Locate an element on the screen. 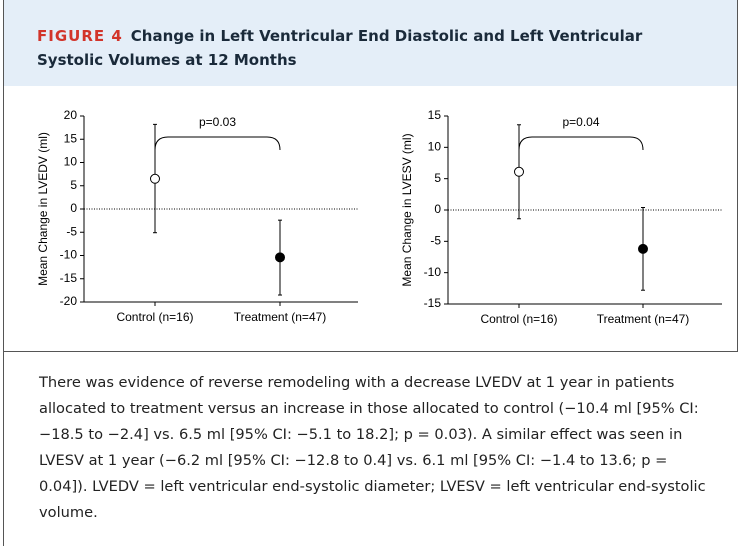 Image resolution: width=740 pixels, height=546 pixels. y-axis-label: Mean Change in LVEDV (ml) is located at coordinates (43, 209).